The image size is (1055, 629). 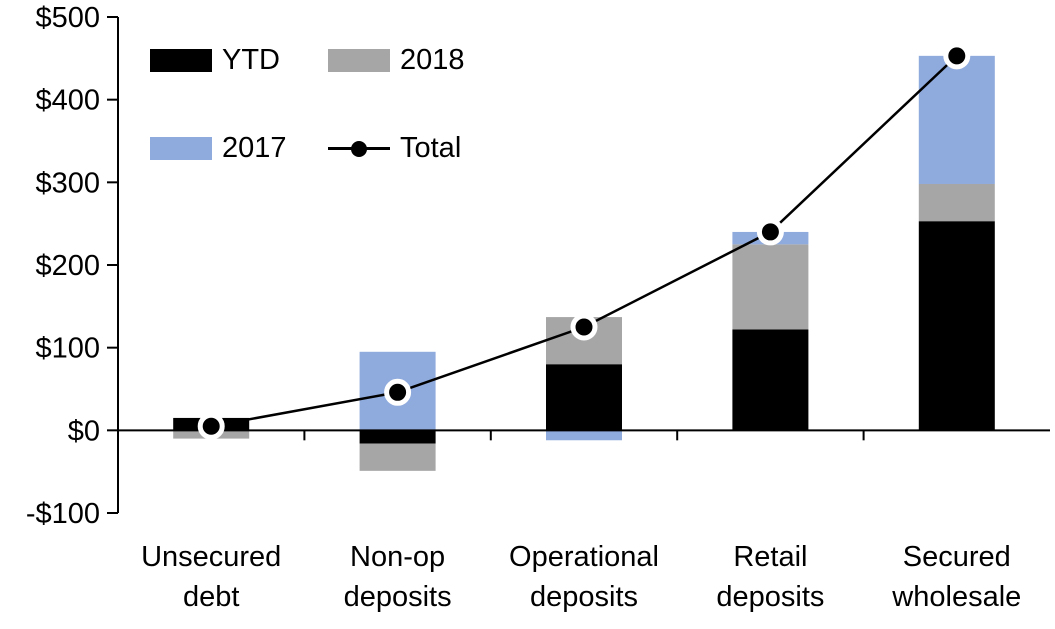 I want to click on x-category-label: Unsecured, so click(x=211, y=557).